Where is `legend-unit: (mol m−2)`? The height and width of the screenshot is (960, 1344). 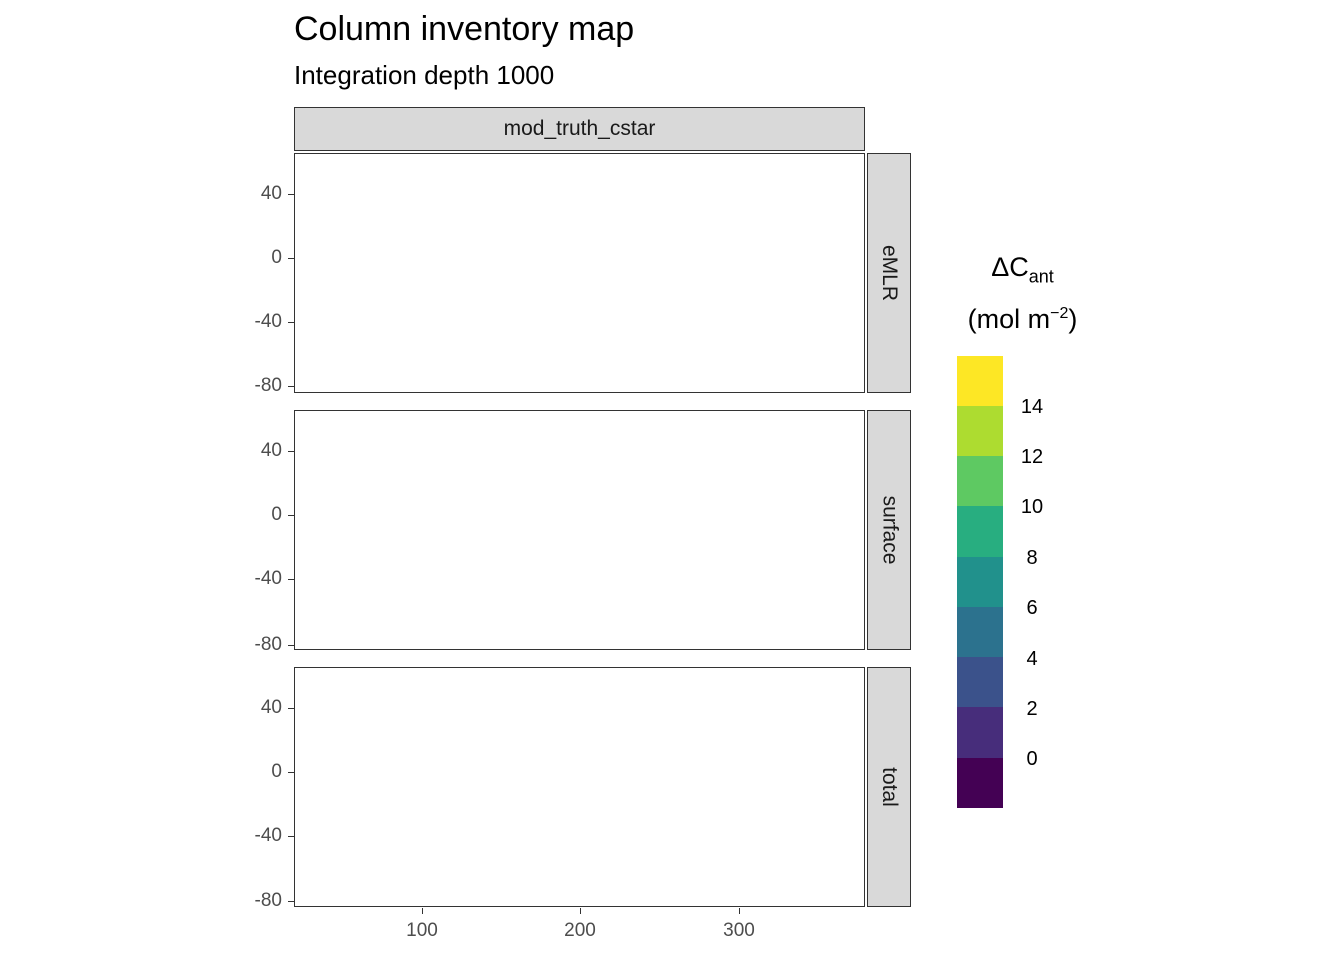
legend-unit: (mol m−2) is located at coordinates (1022, 319).